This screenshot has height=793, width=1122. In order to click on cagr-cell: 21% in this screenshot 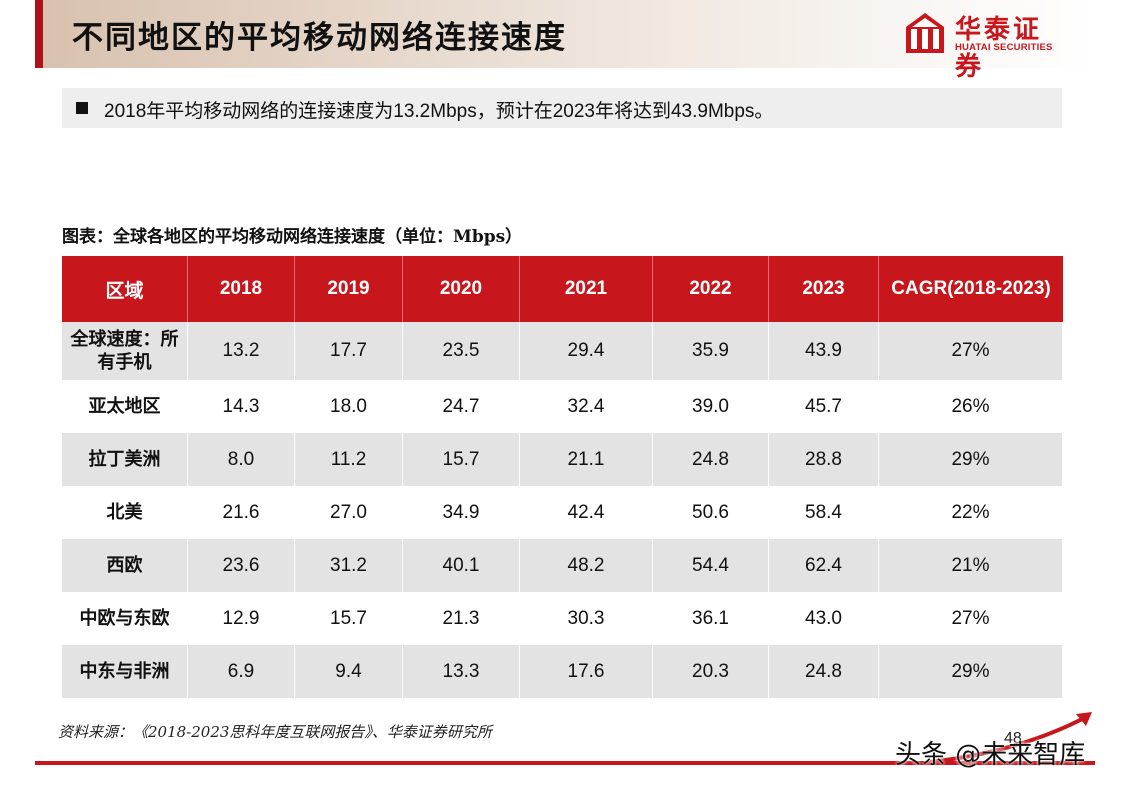, I will do `click(971, 565)`.